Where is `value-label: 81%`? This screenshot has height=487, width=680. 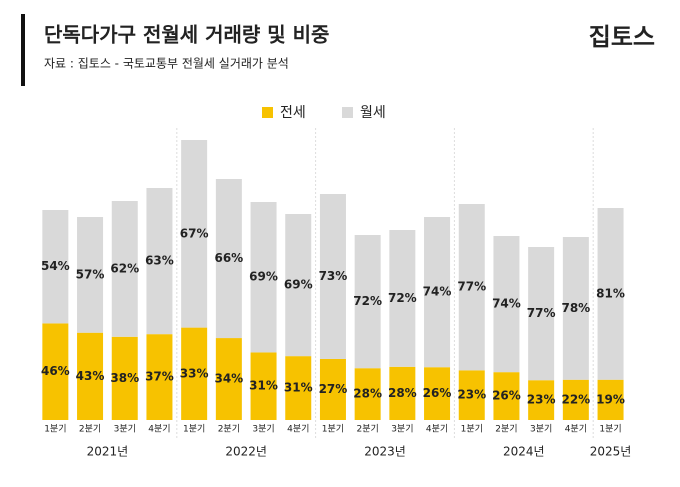
value-label: 81% is located at coordinates (610, 293).